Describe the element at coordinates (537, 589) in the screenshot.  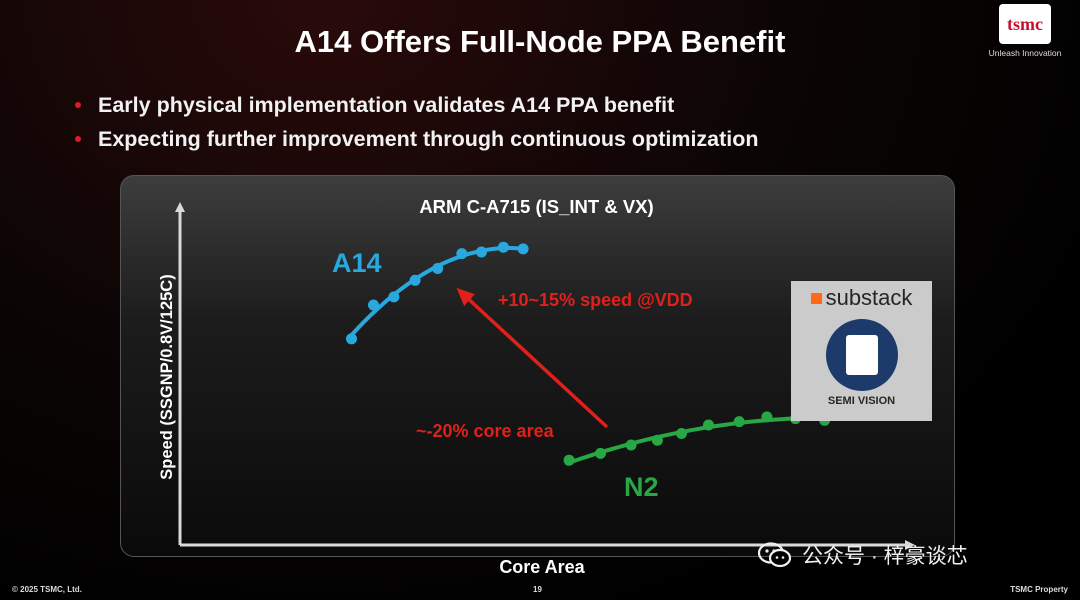
I see `page-number: 19` at that location.